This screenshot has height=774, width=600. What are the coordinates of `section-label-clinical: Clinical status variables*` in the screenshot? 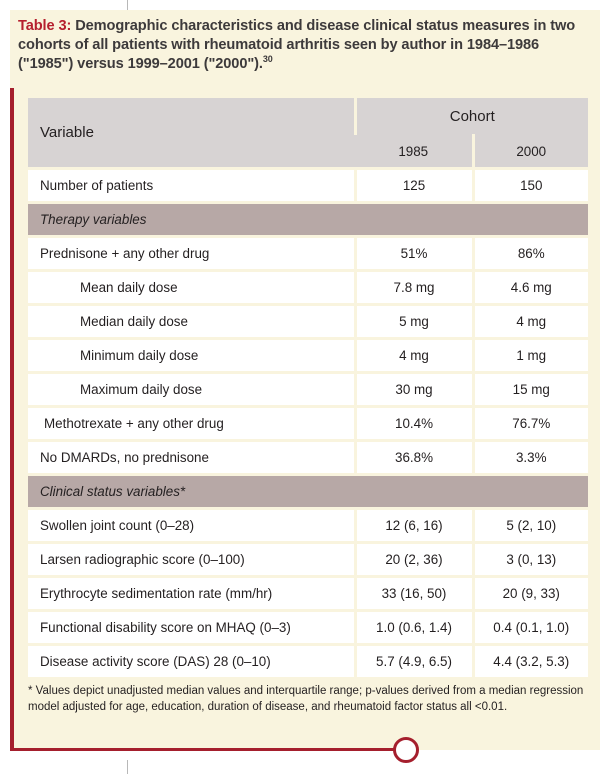 It's located at (308, 492).